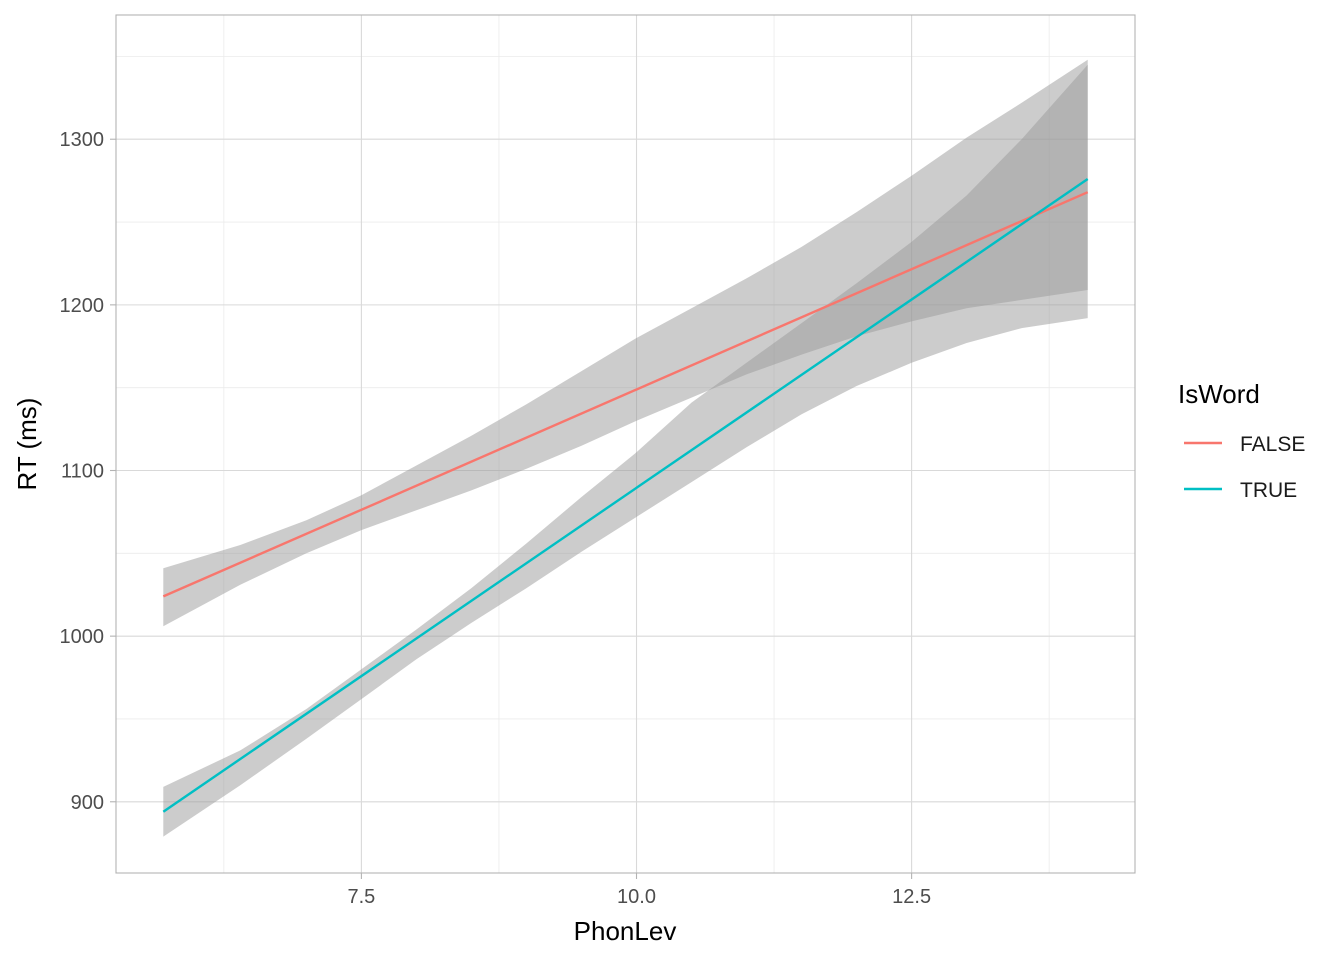  I want to click on y-tick-label: 1300, so click(82, 140).